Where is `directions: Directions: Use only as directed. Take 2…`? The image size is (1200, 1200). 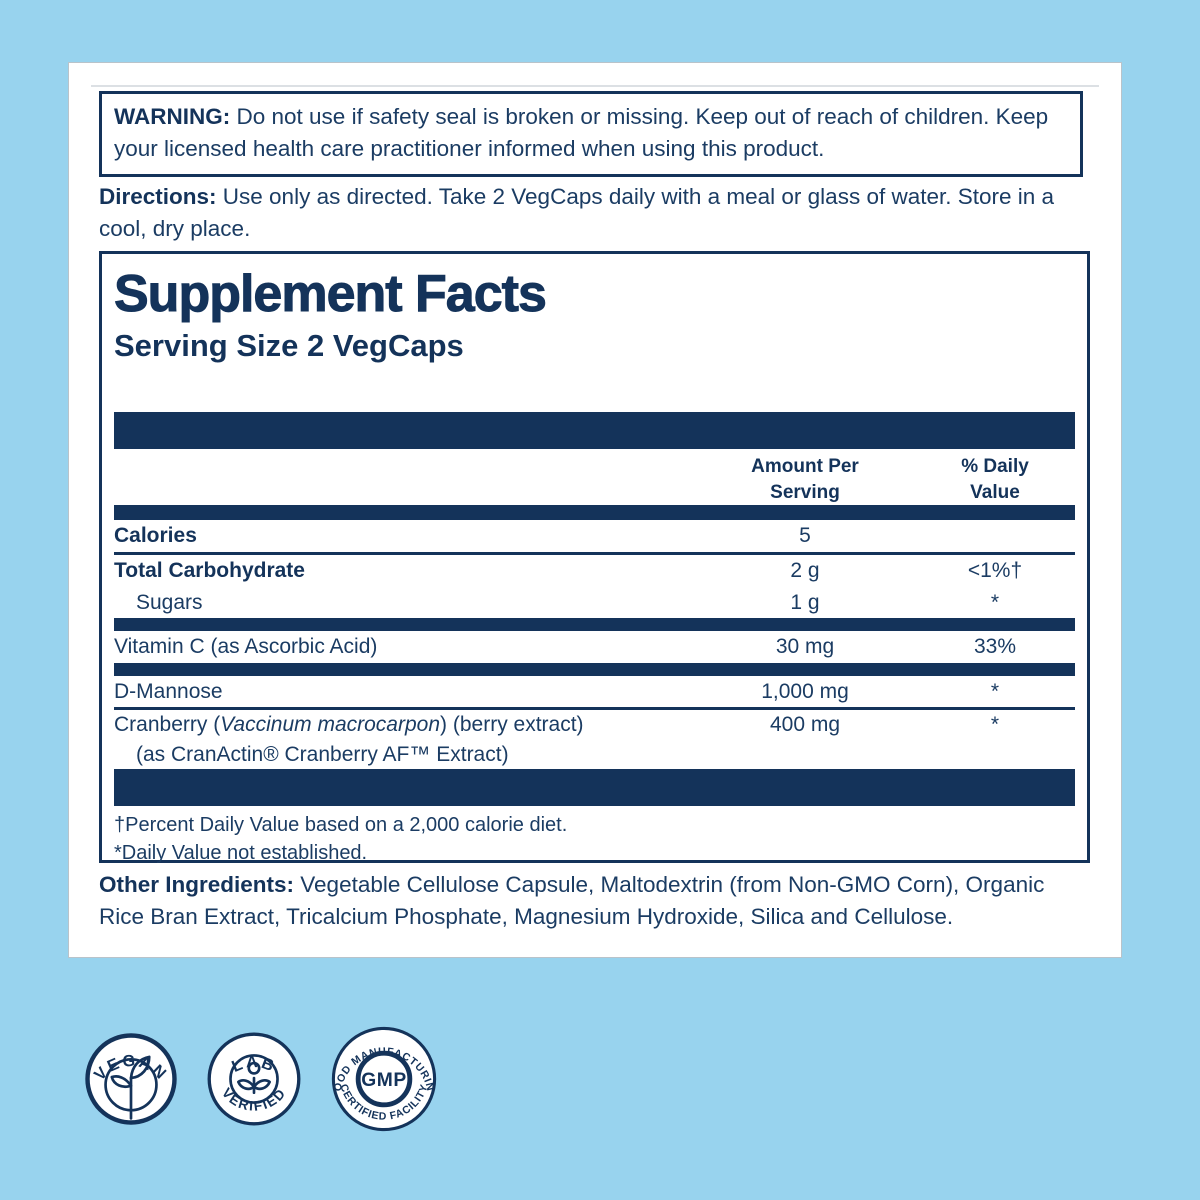
directions: Directions: Use only as directed. Take 2… is located at coordinates (593, 213).